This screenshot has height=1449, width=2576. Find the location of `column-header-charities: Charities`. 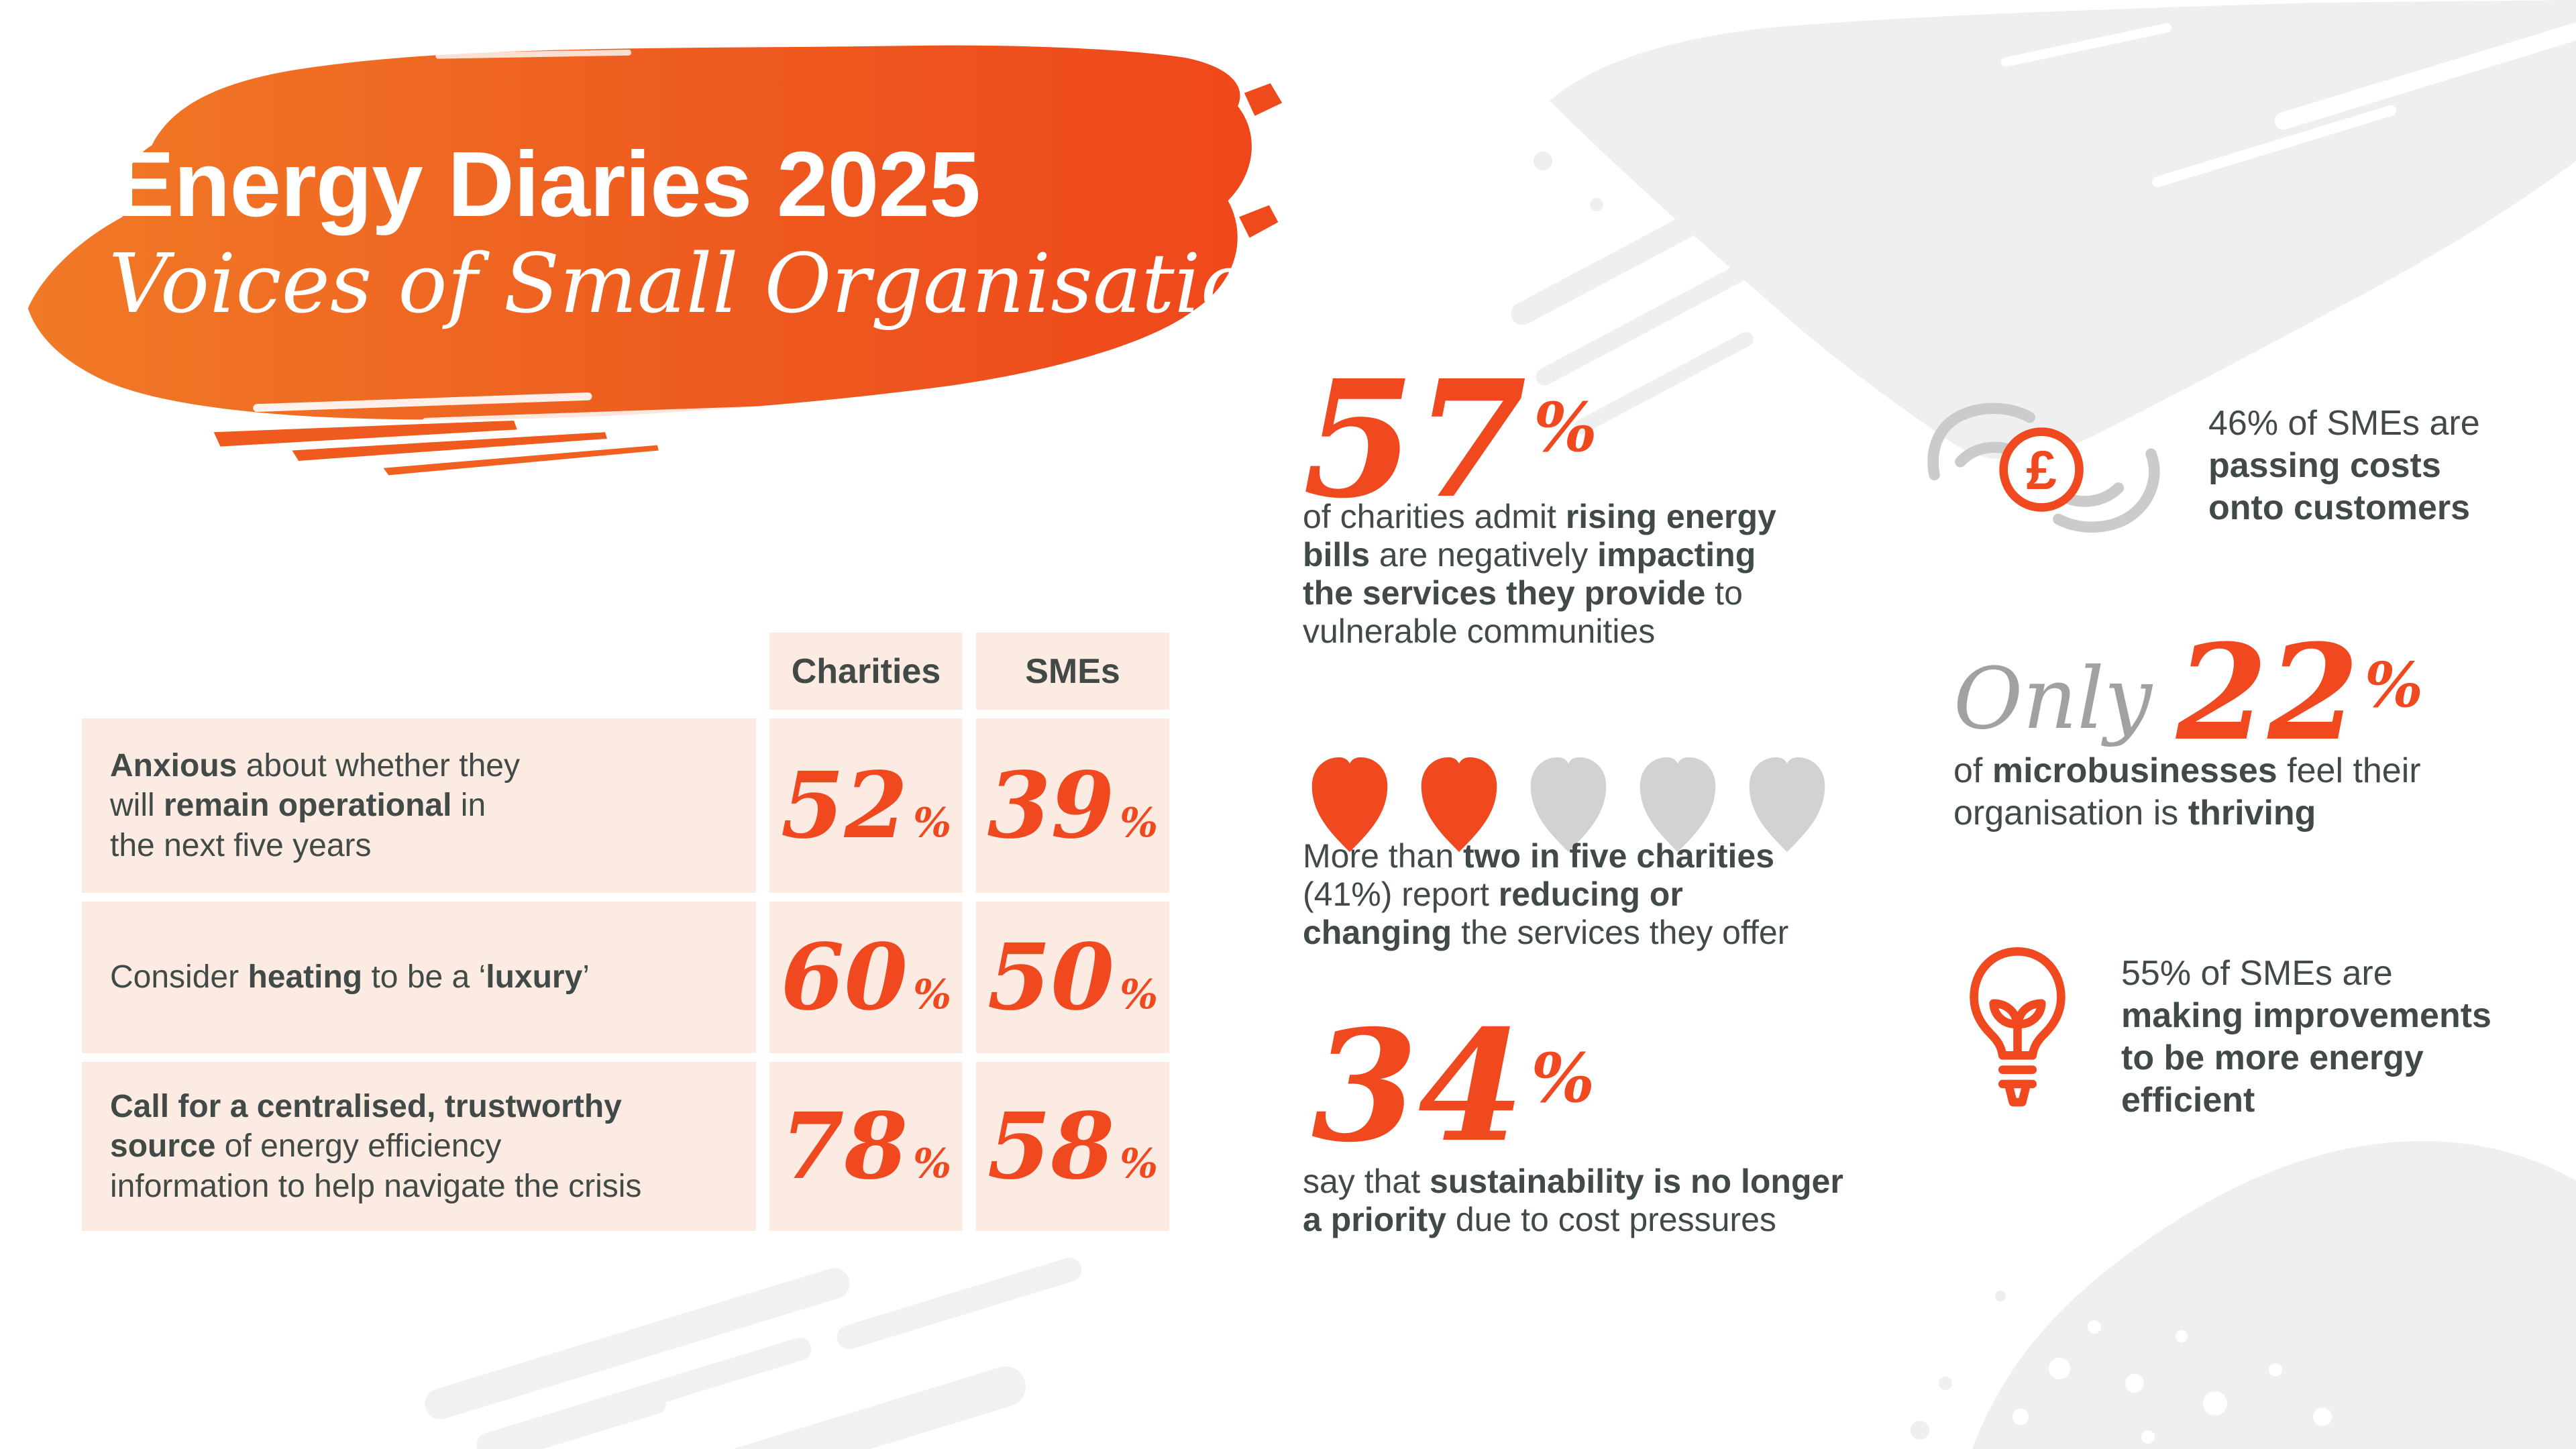

column-header-charities: Charities is located at coordinates (866, 671).